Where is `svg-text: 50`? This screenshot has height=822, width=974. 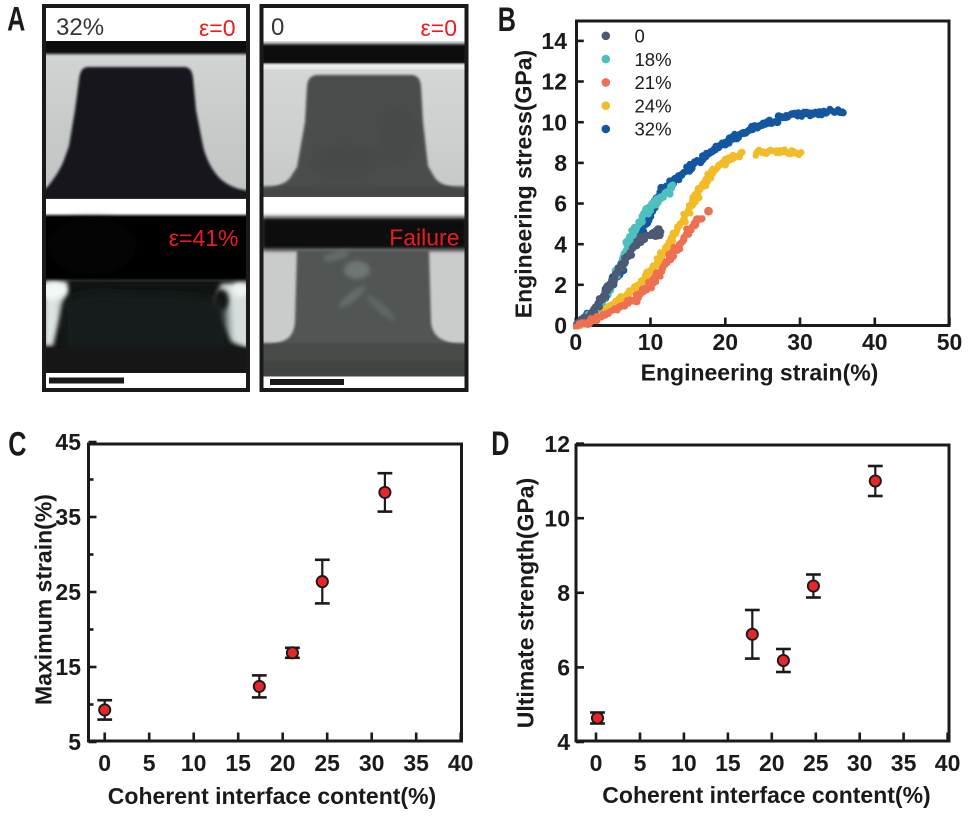
svg-text: 50 is located at coordinates (950, 342).